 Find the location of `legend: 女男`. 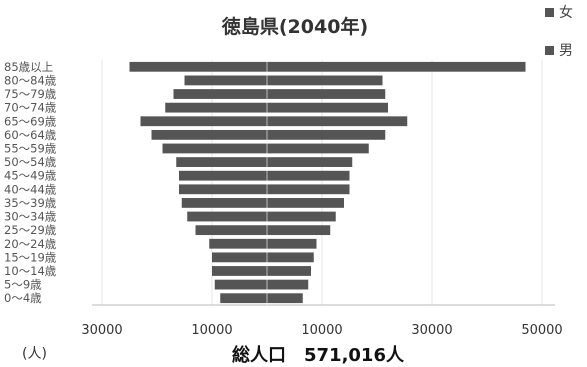

legend: 女男 is located at coordinates (559, 31).